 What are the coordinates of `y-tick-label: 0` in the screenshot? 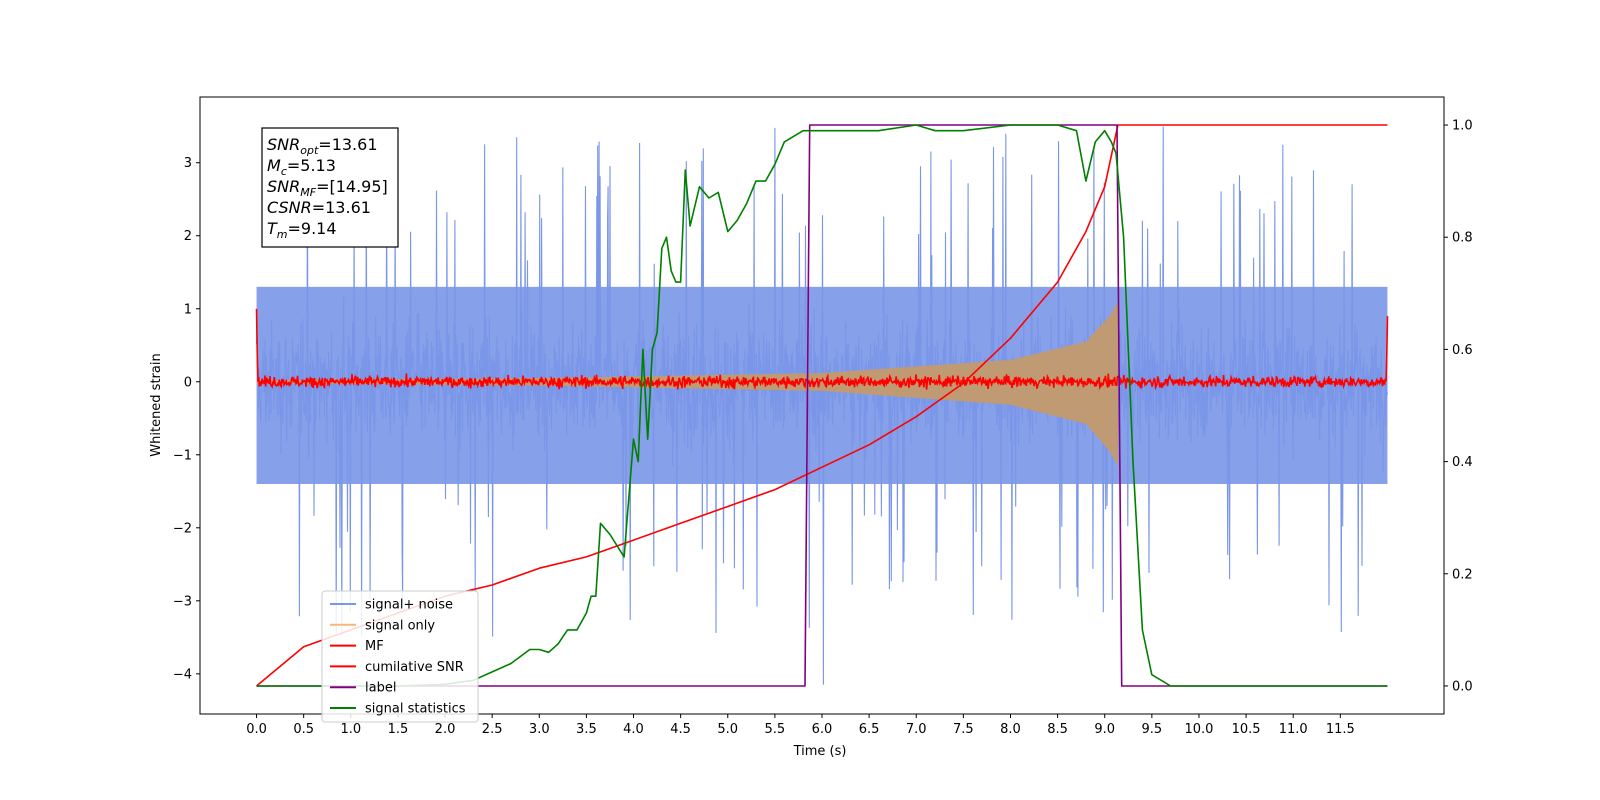 It's located at (188, 382).